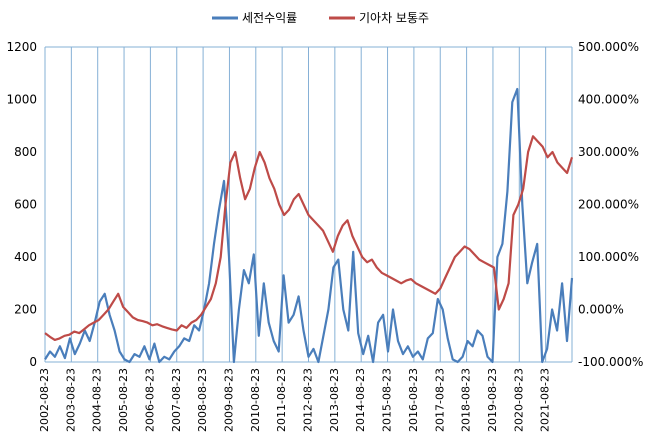 The image size is (648, 445). I want to click on x-tick-label: 2007-08-23, so click(176, 400).